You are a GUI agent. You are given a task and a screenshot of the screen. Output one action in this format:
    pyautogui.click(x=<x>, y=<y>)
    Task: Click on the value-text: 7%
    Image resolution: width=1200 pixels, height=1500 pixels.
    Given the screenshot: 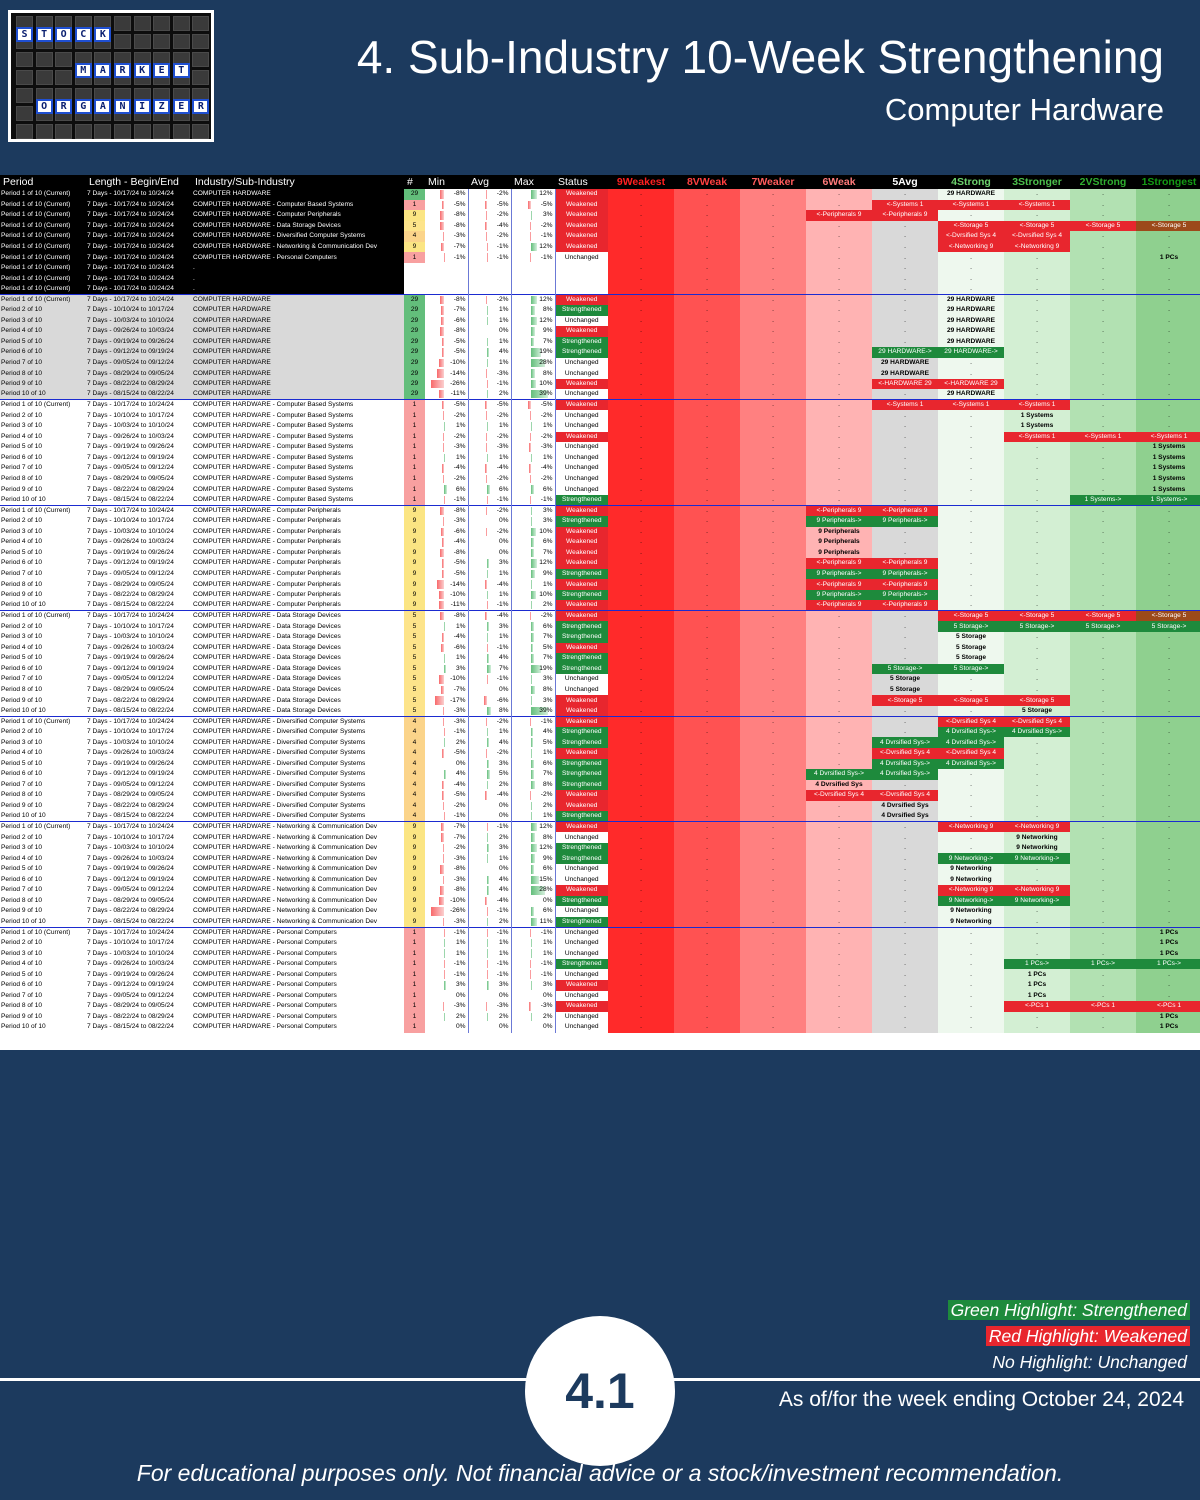 What is the action you would take?
    pyautogui.click(x=547, y=774)
    